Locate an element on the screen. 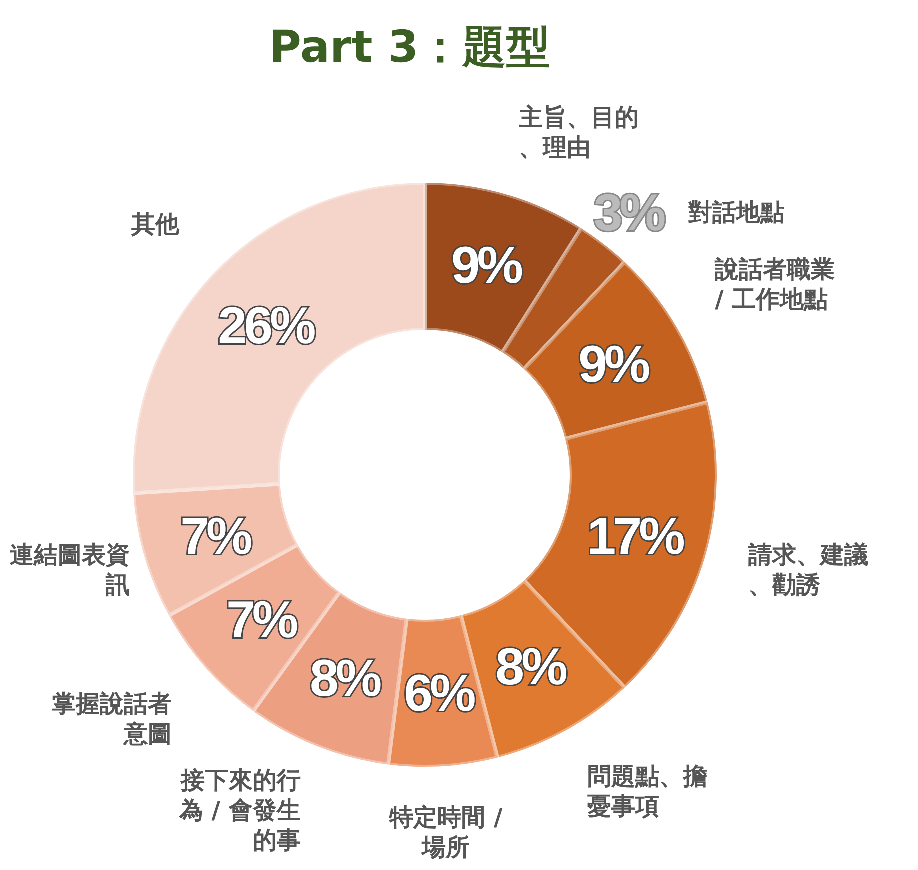 Image resolution: width=918 pixels, height=870 pixels. data-label: 6% is located at coordinates (440, 694).